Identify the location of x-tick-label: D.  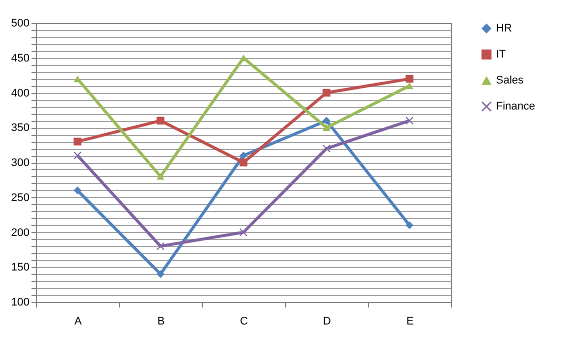
(327, 322).